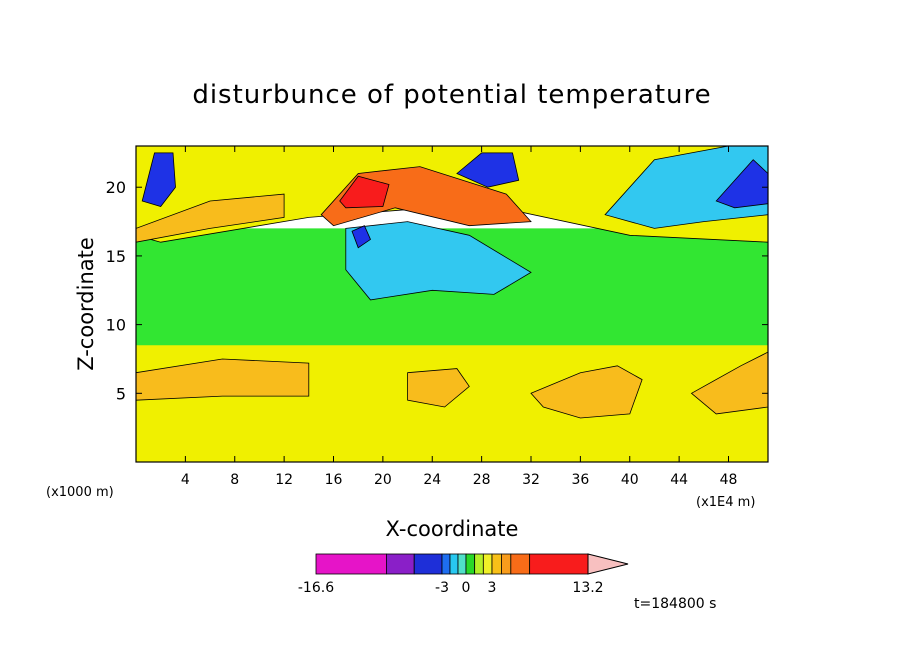 The image size is (904, 654). I want to click on y-tick-label: 10, so click(116, 325).